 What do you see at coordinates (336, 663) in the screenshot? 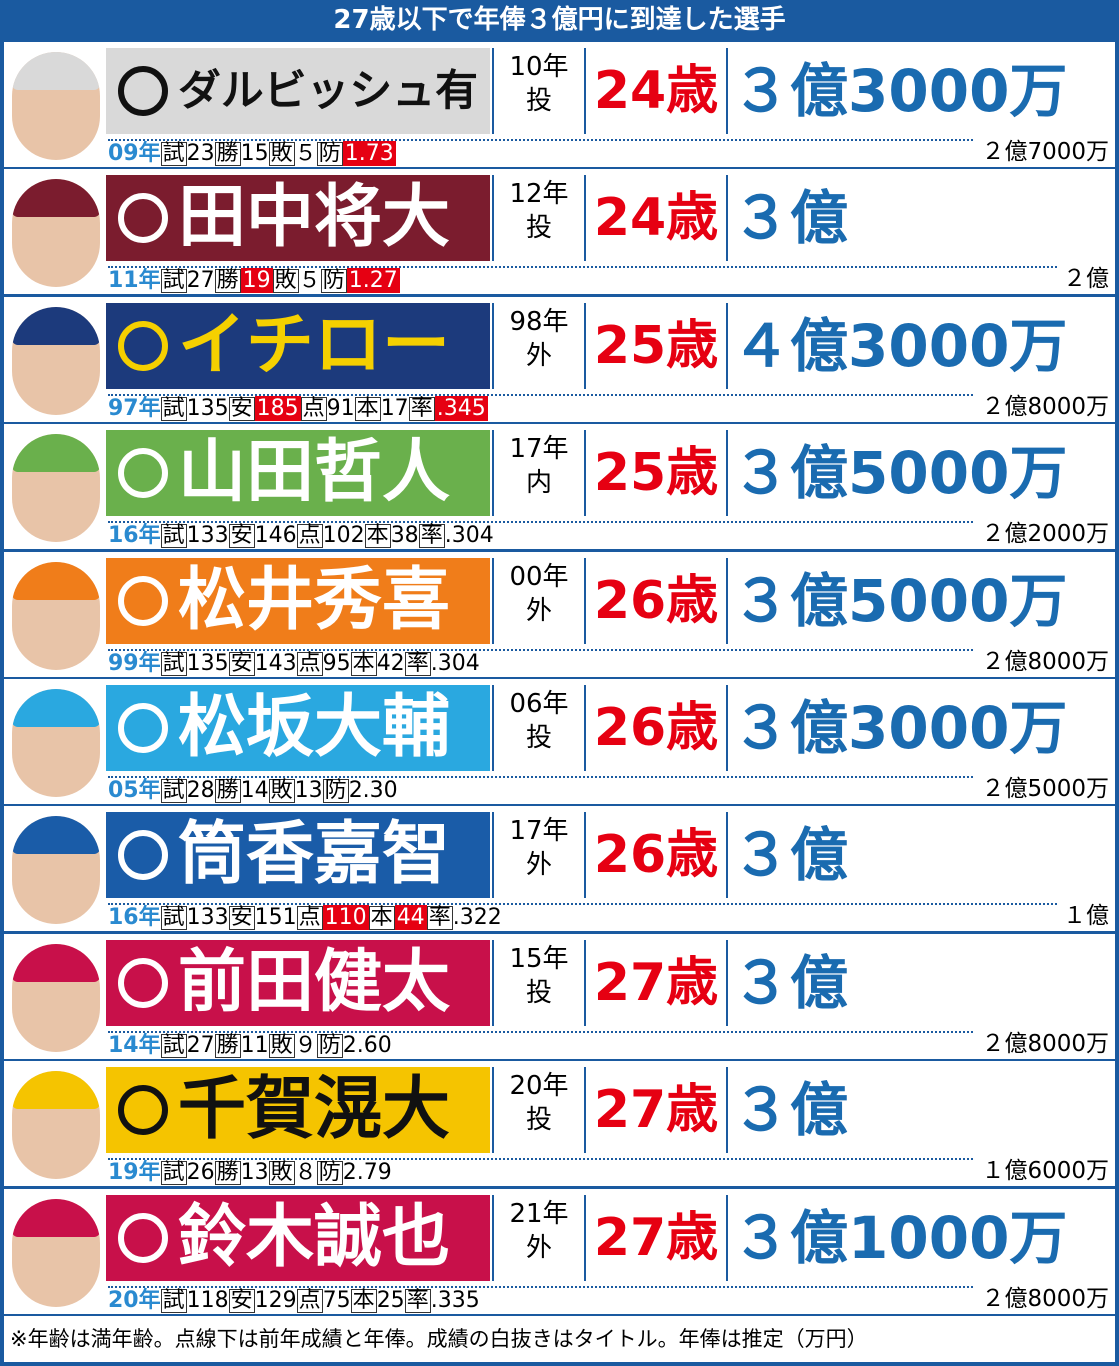
I see `stat-value: 95` at bounding box center [336, 663].